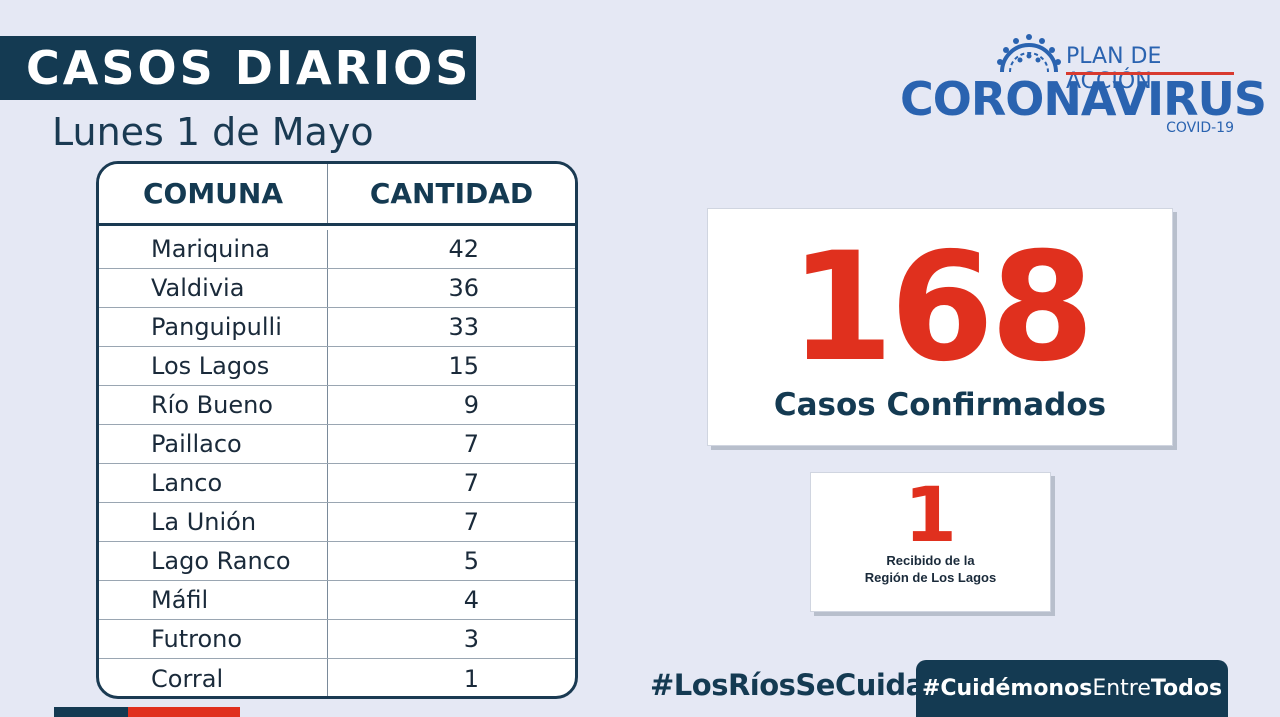 The height and width of the screenshot is (717, 1280). Describe the element at coordinates (337, 483) in the screenshot. I see `table-row: Lanco 7` at that location.